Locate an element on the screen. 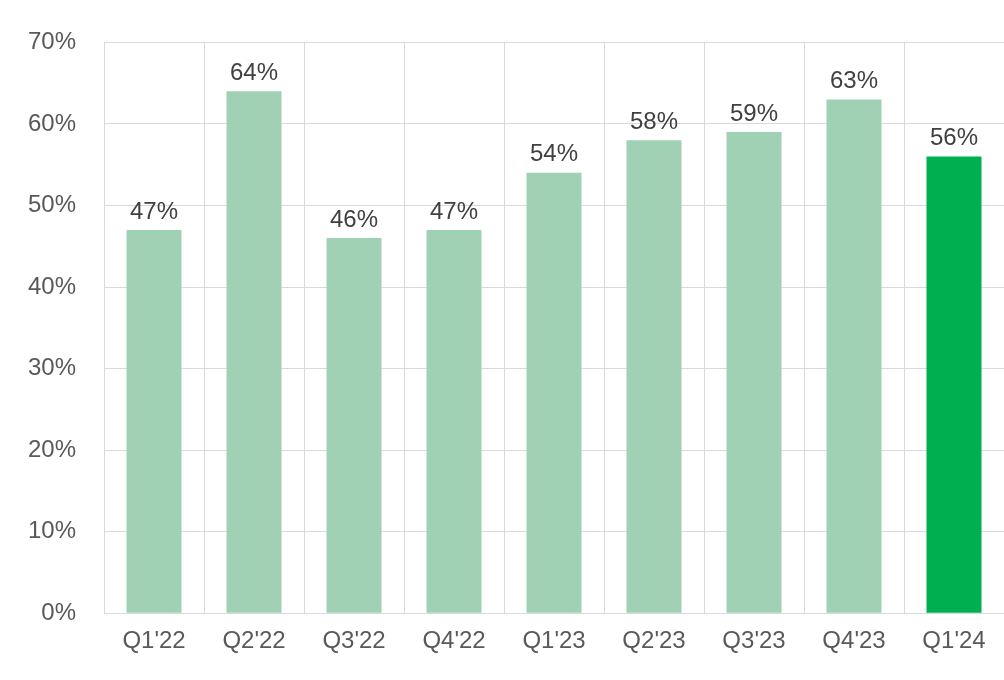 The width and height of the screenshot is (1004, 680). data-label: 54% is located at coordinates (554, 153).